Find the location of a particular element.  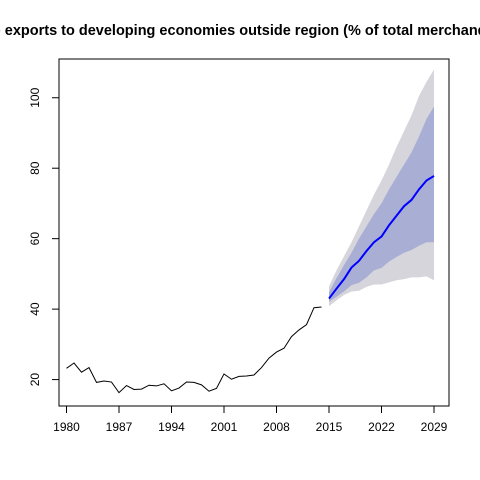

x-tick-label: 2015 is located at coordinates (329, 427).